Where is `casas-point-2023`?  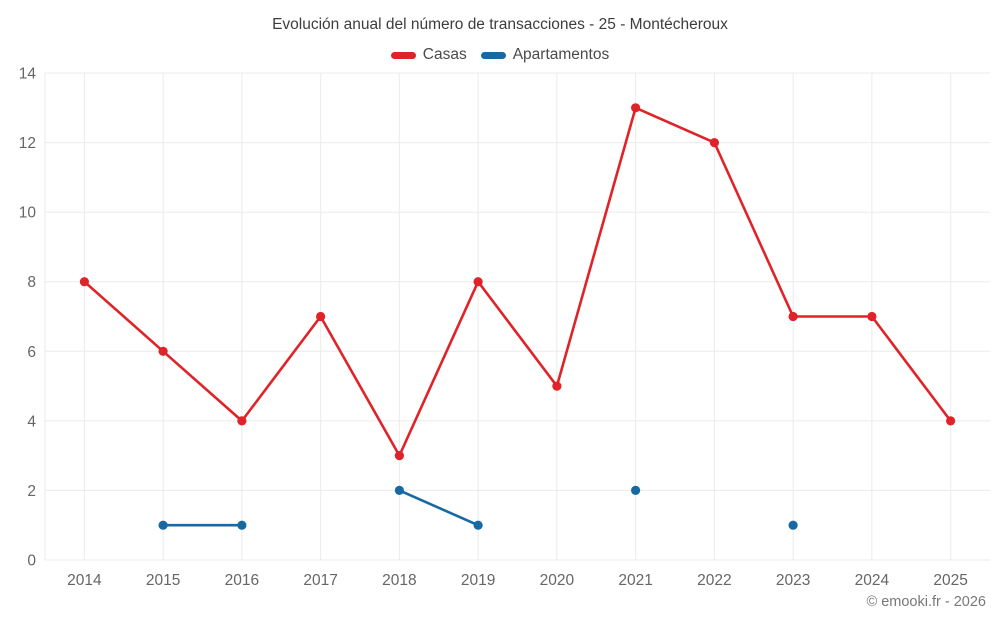
casas-point-2023 is located at coordinates (793, 316).